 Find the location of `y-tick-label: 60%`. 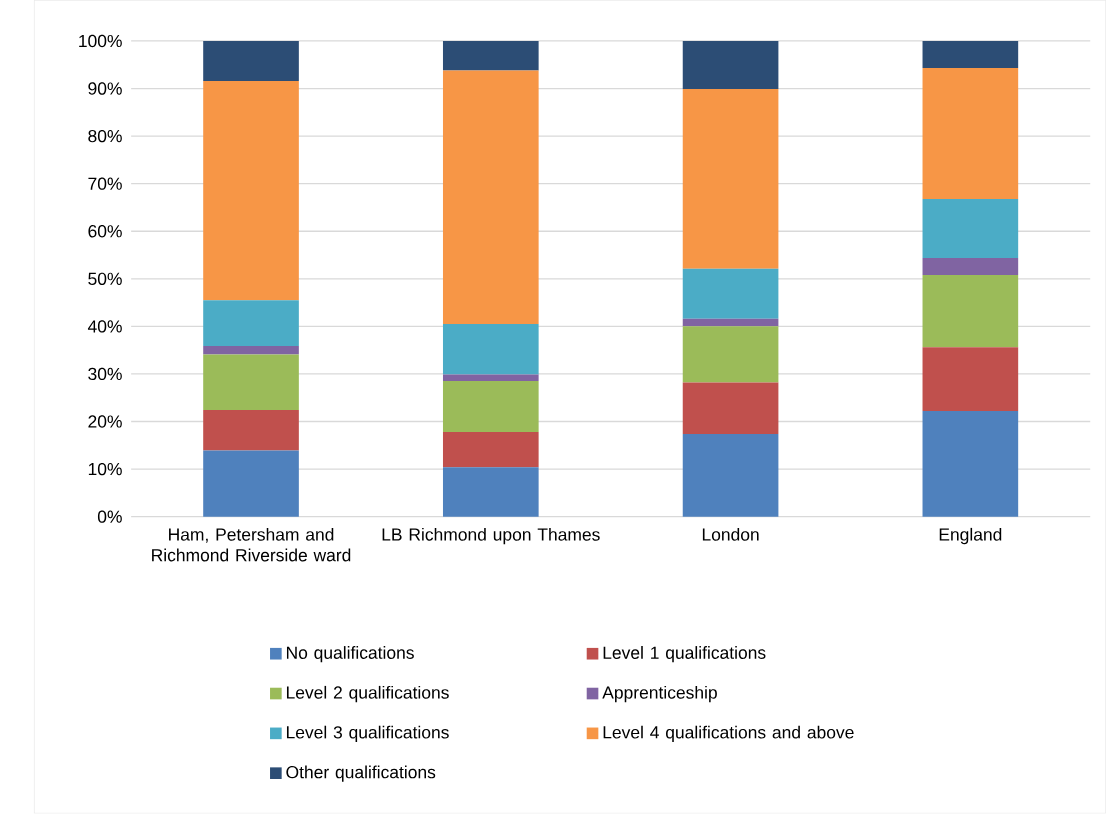

y-tick-label: 60% is located at coordinates (105, 231).